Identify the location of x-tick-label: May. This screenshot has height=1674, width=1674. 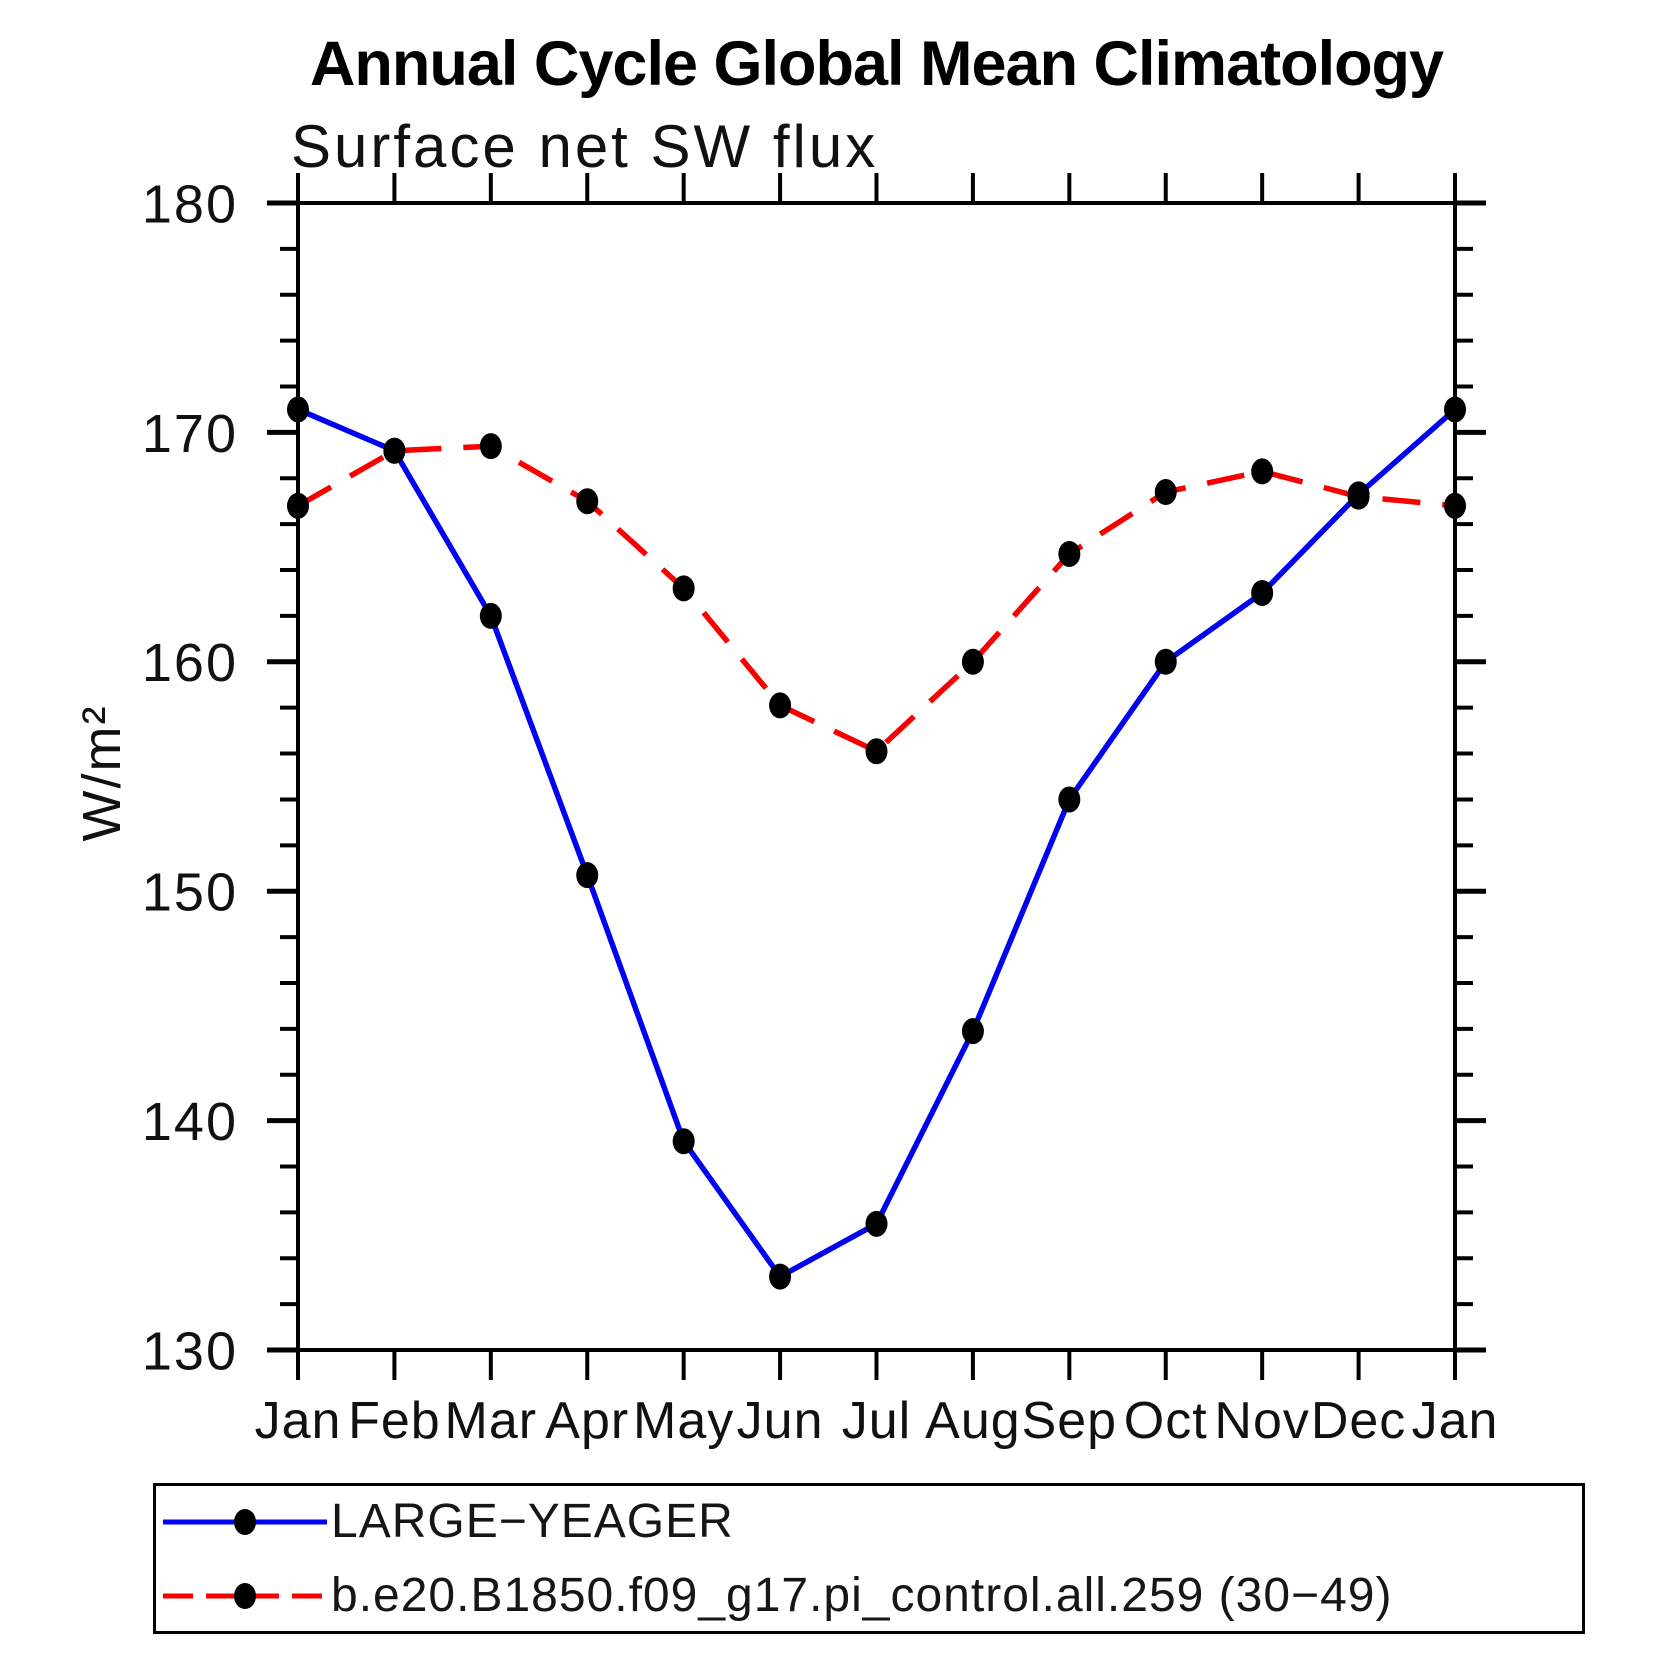
(683, 1421).